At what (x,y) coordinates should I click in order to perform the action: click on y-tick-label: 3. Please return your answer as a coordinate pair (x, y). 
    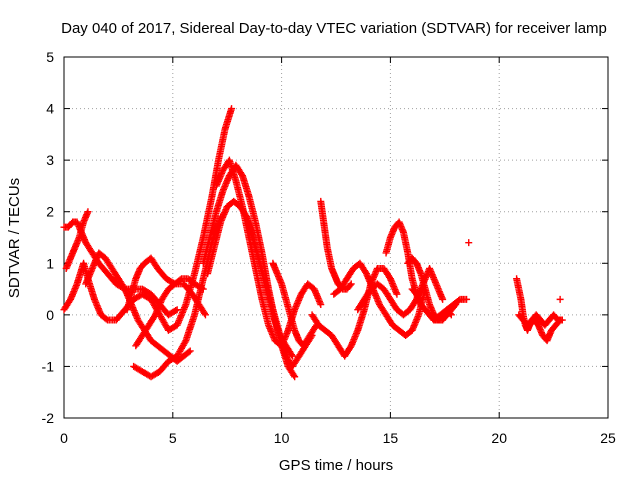
    Looking at the image, I should click on (50, 160).